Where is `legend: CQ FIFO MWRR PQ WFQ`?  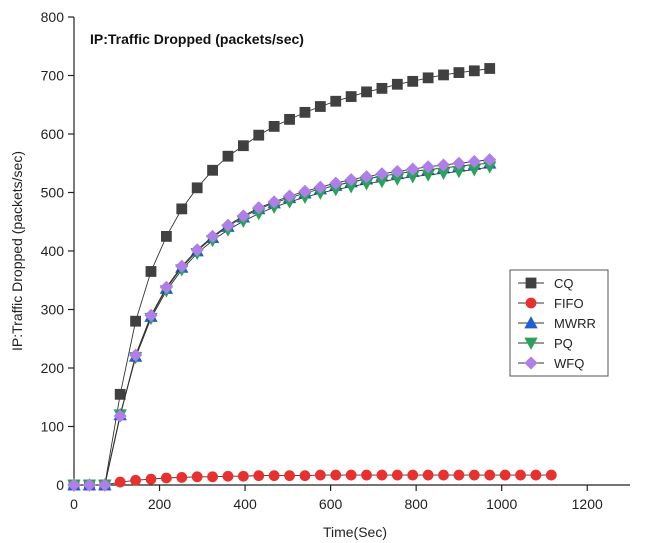
legend: CQ FIFO MWRR PQ WFQ is located at coordinates (559, 323).